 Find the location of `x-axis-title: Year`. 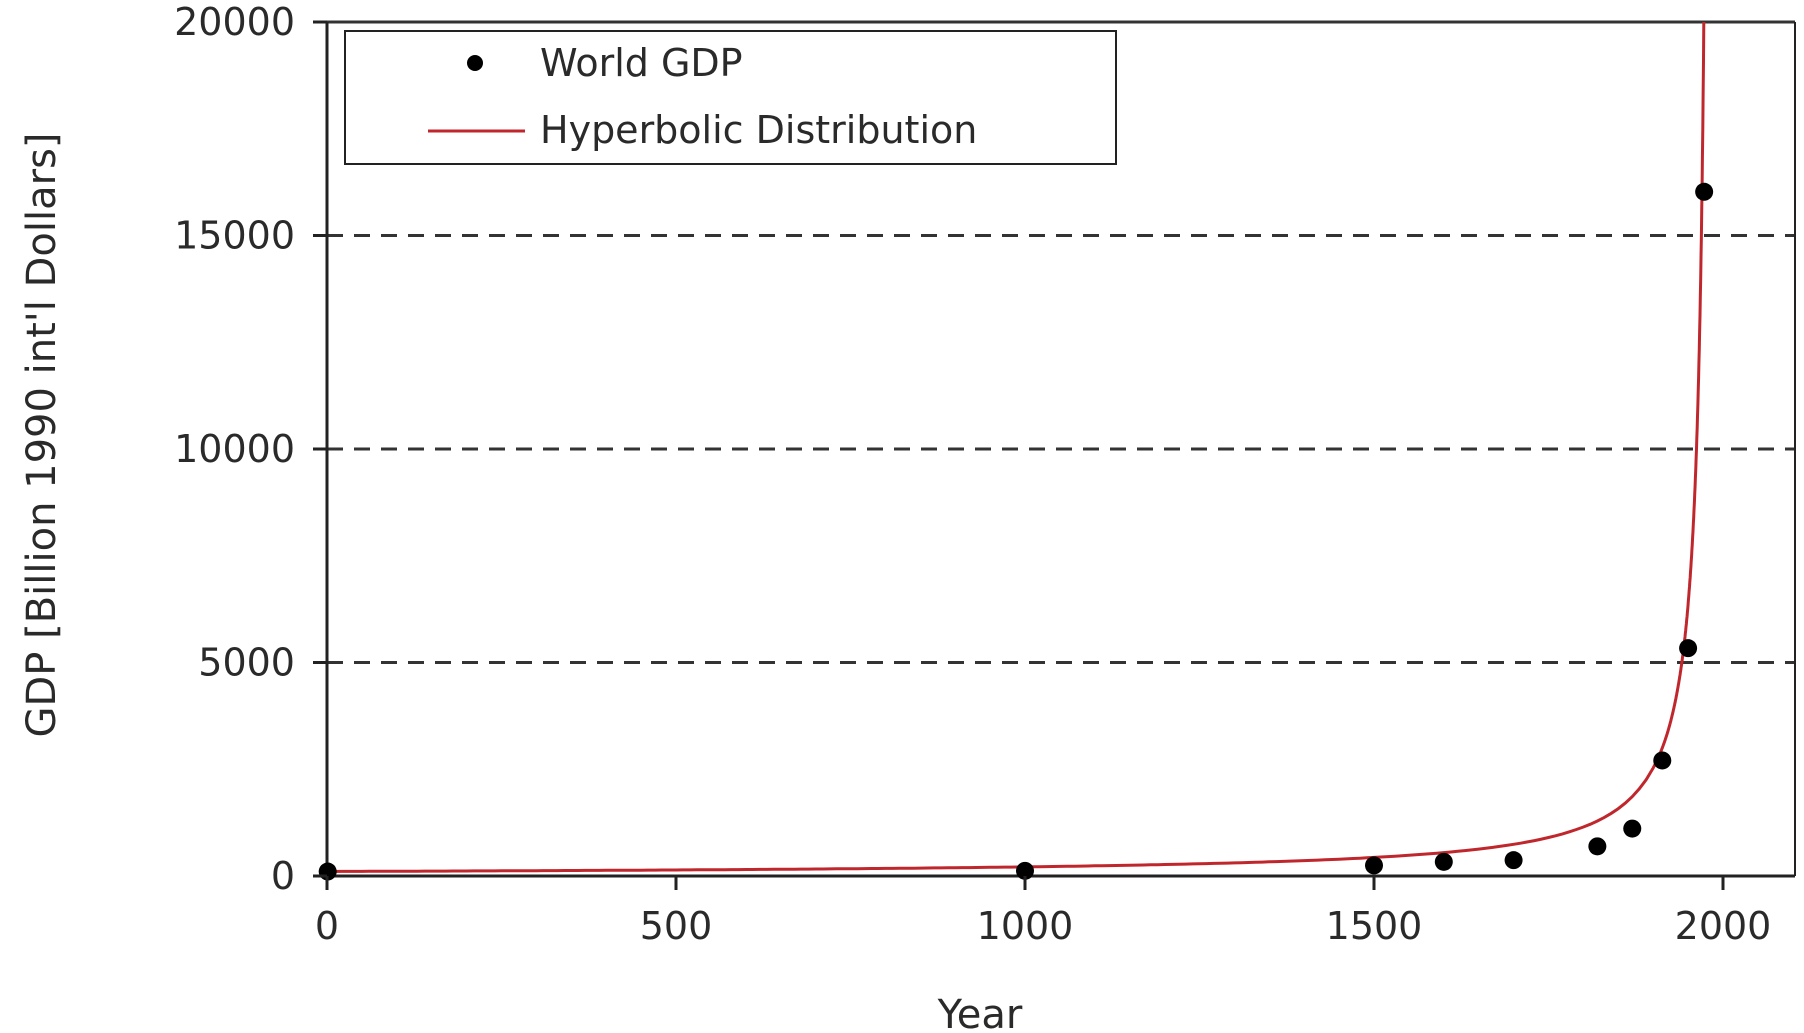

x-axis-title: Year is located at coordinates (980, 1012).